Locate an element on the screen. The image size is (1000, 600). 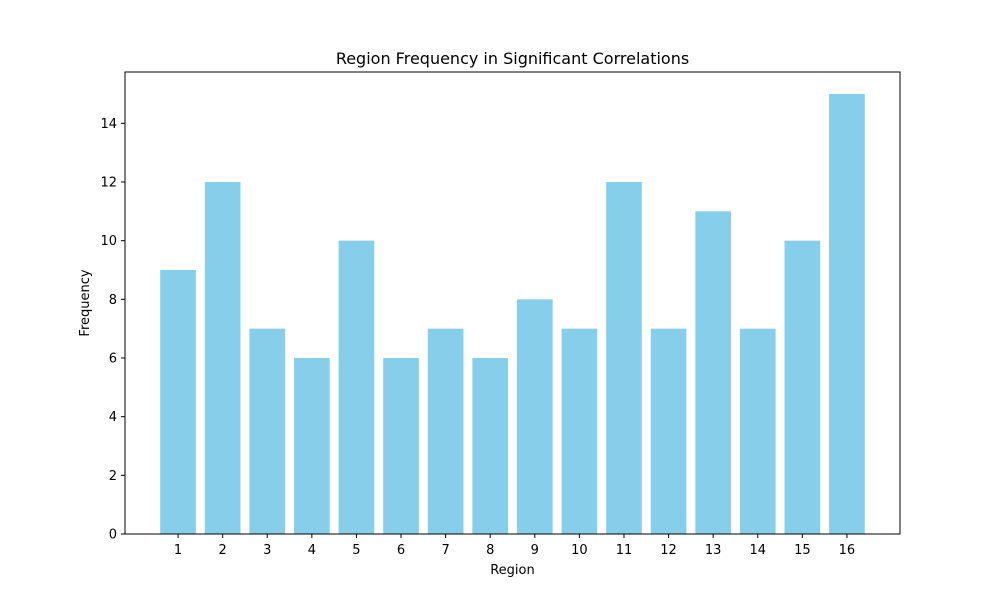
x-tick-label: 16 is located at coordinates (847, 550).